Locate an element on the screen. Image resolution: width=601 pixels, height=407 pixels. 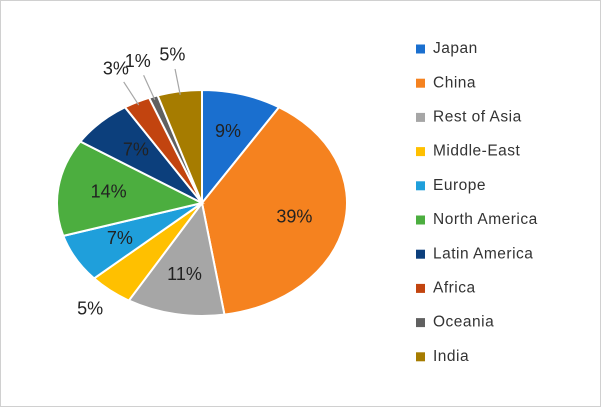
data-label: 39% is located at coordinates (294, 216).